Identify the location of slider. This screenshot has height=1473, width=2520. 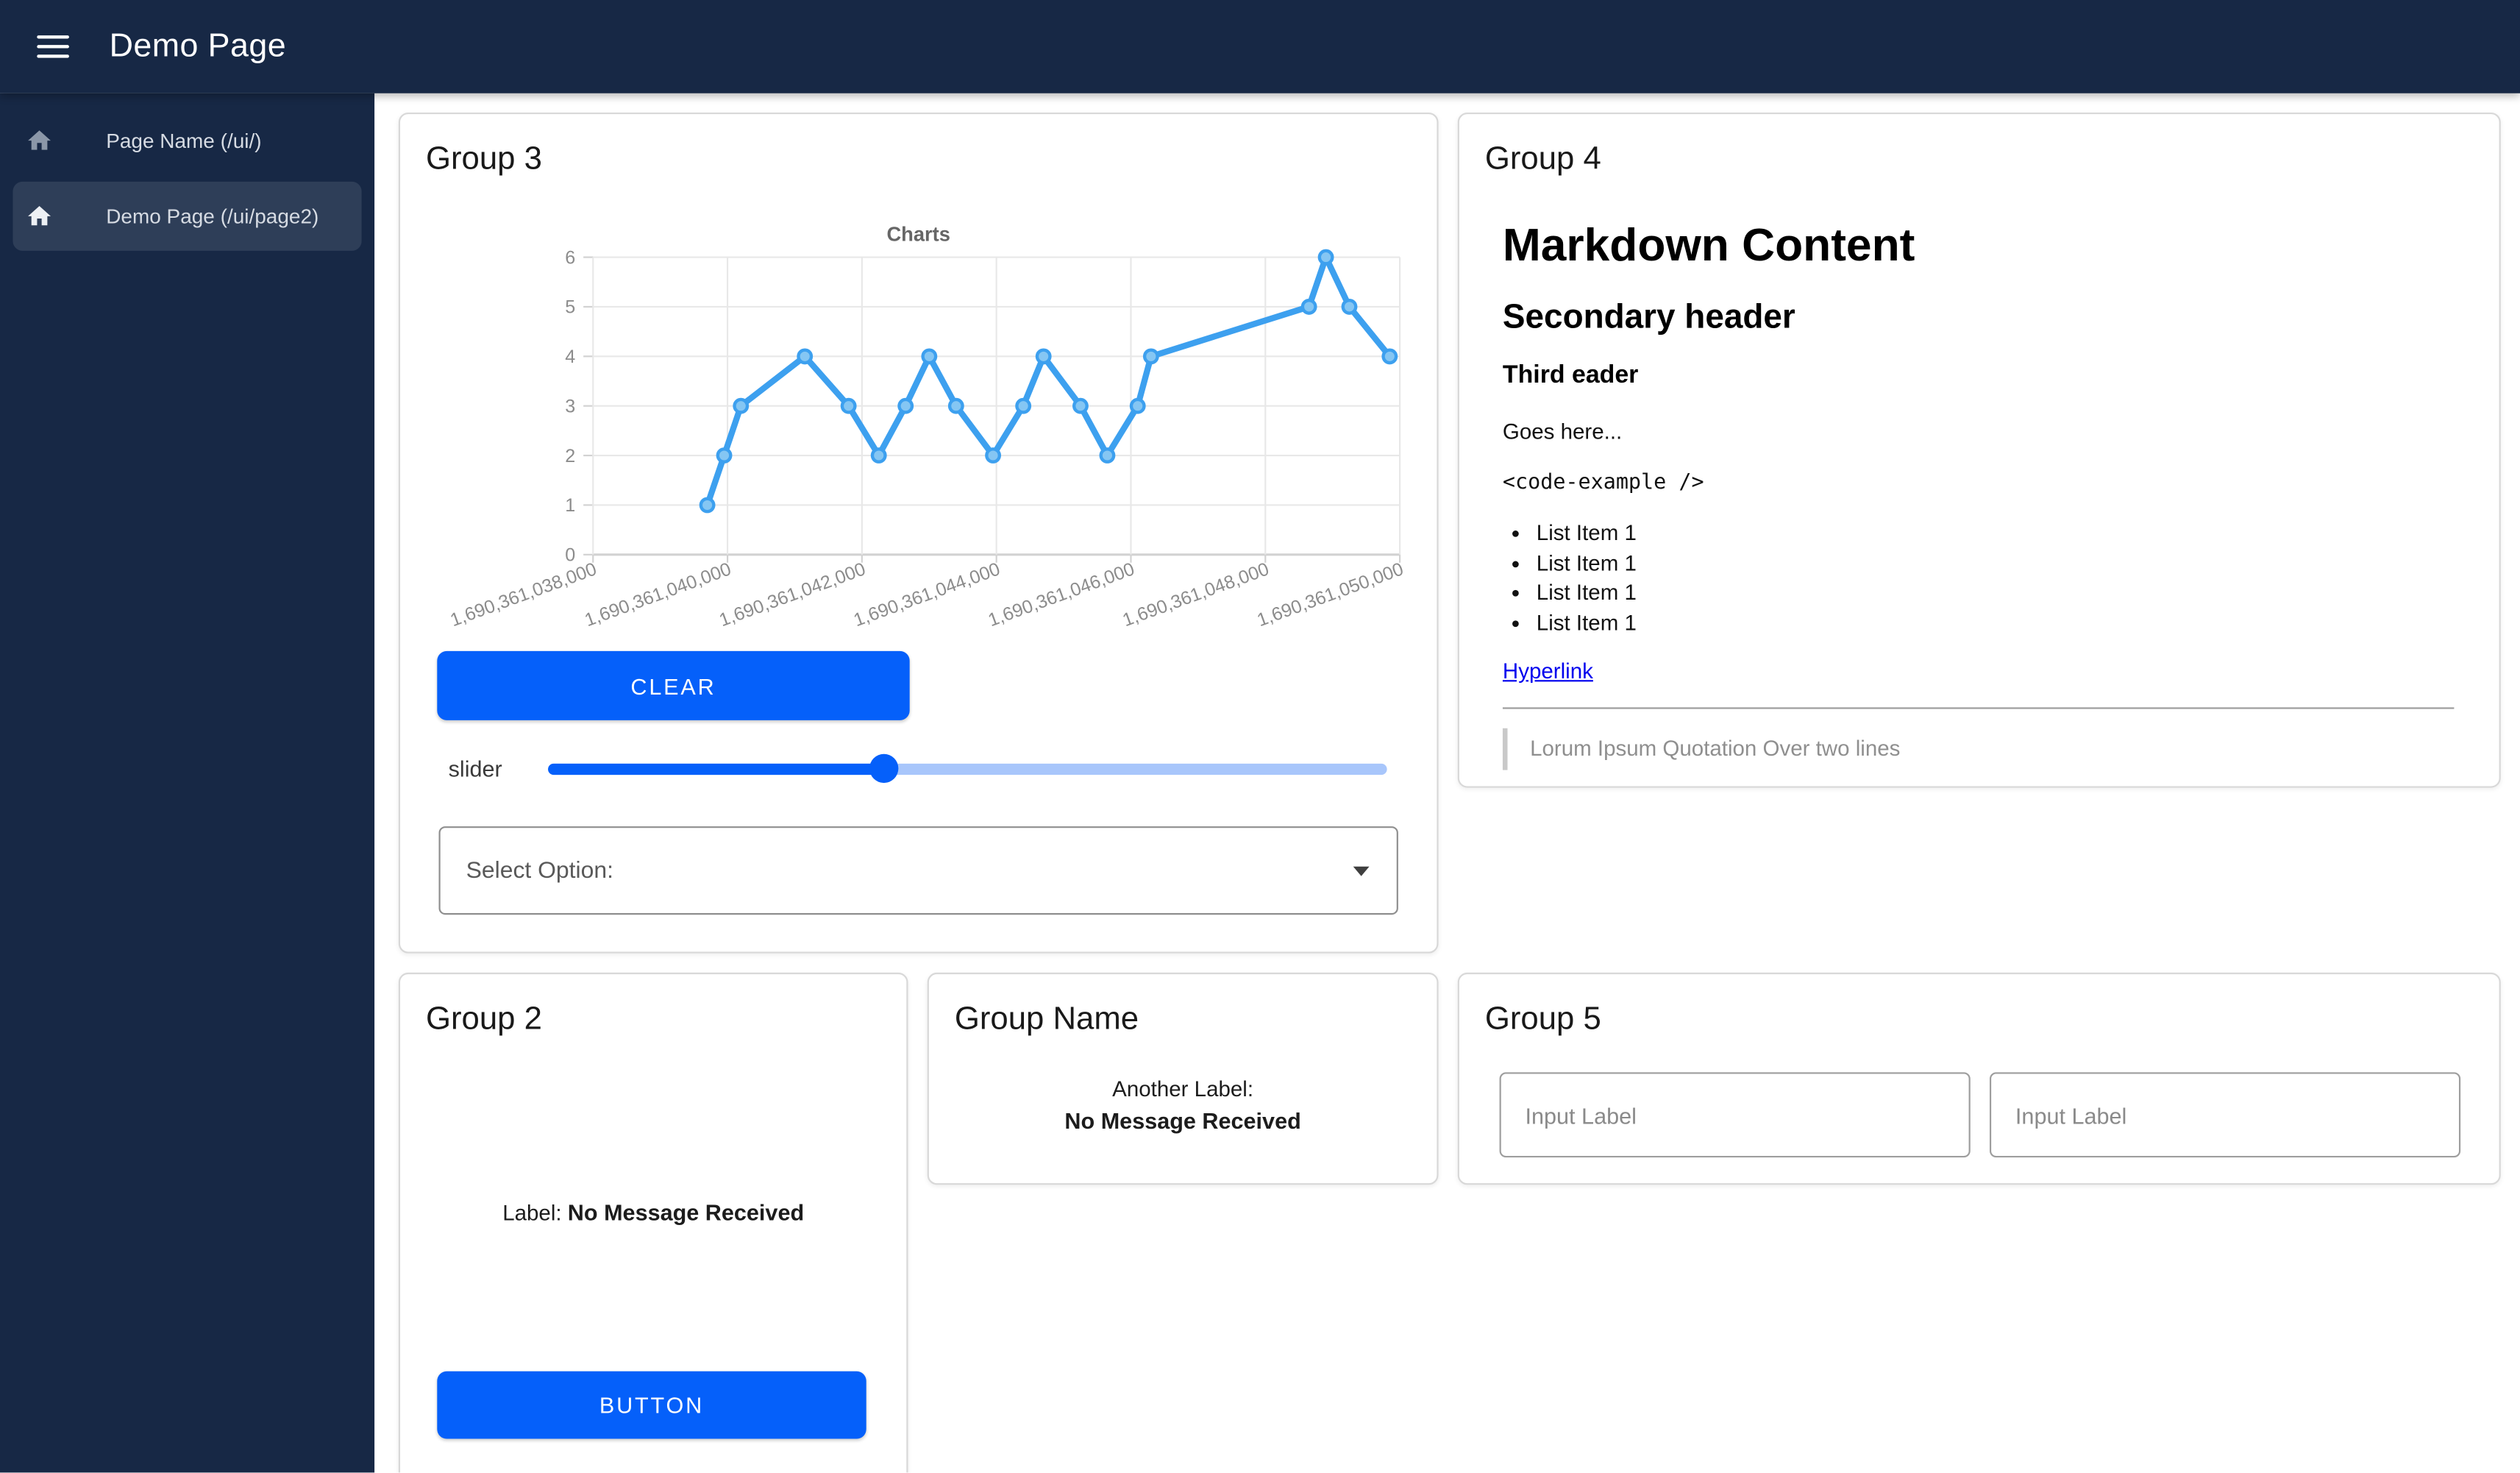
(968, 768).